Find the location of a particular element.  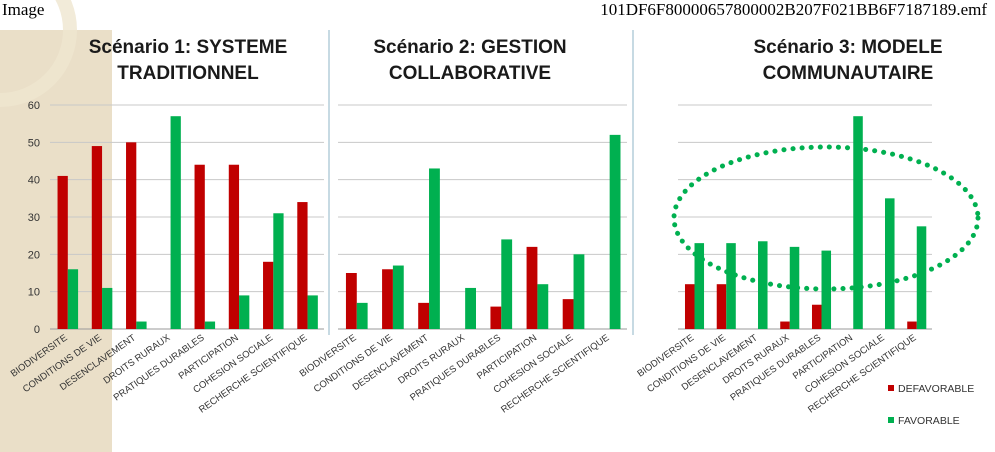

highlight-arc is located at coordinates (38, 53).